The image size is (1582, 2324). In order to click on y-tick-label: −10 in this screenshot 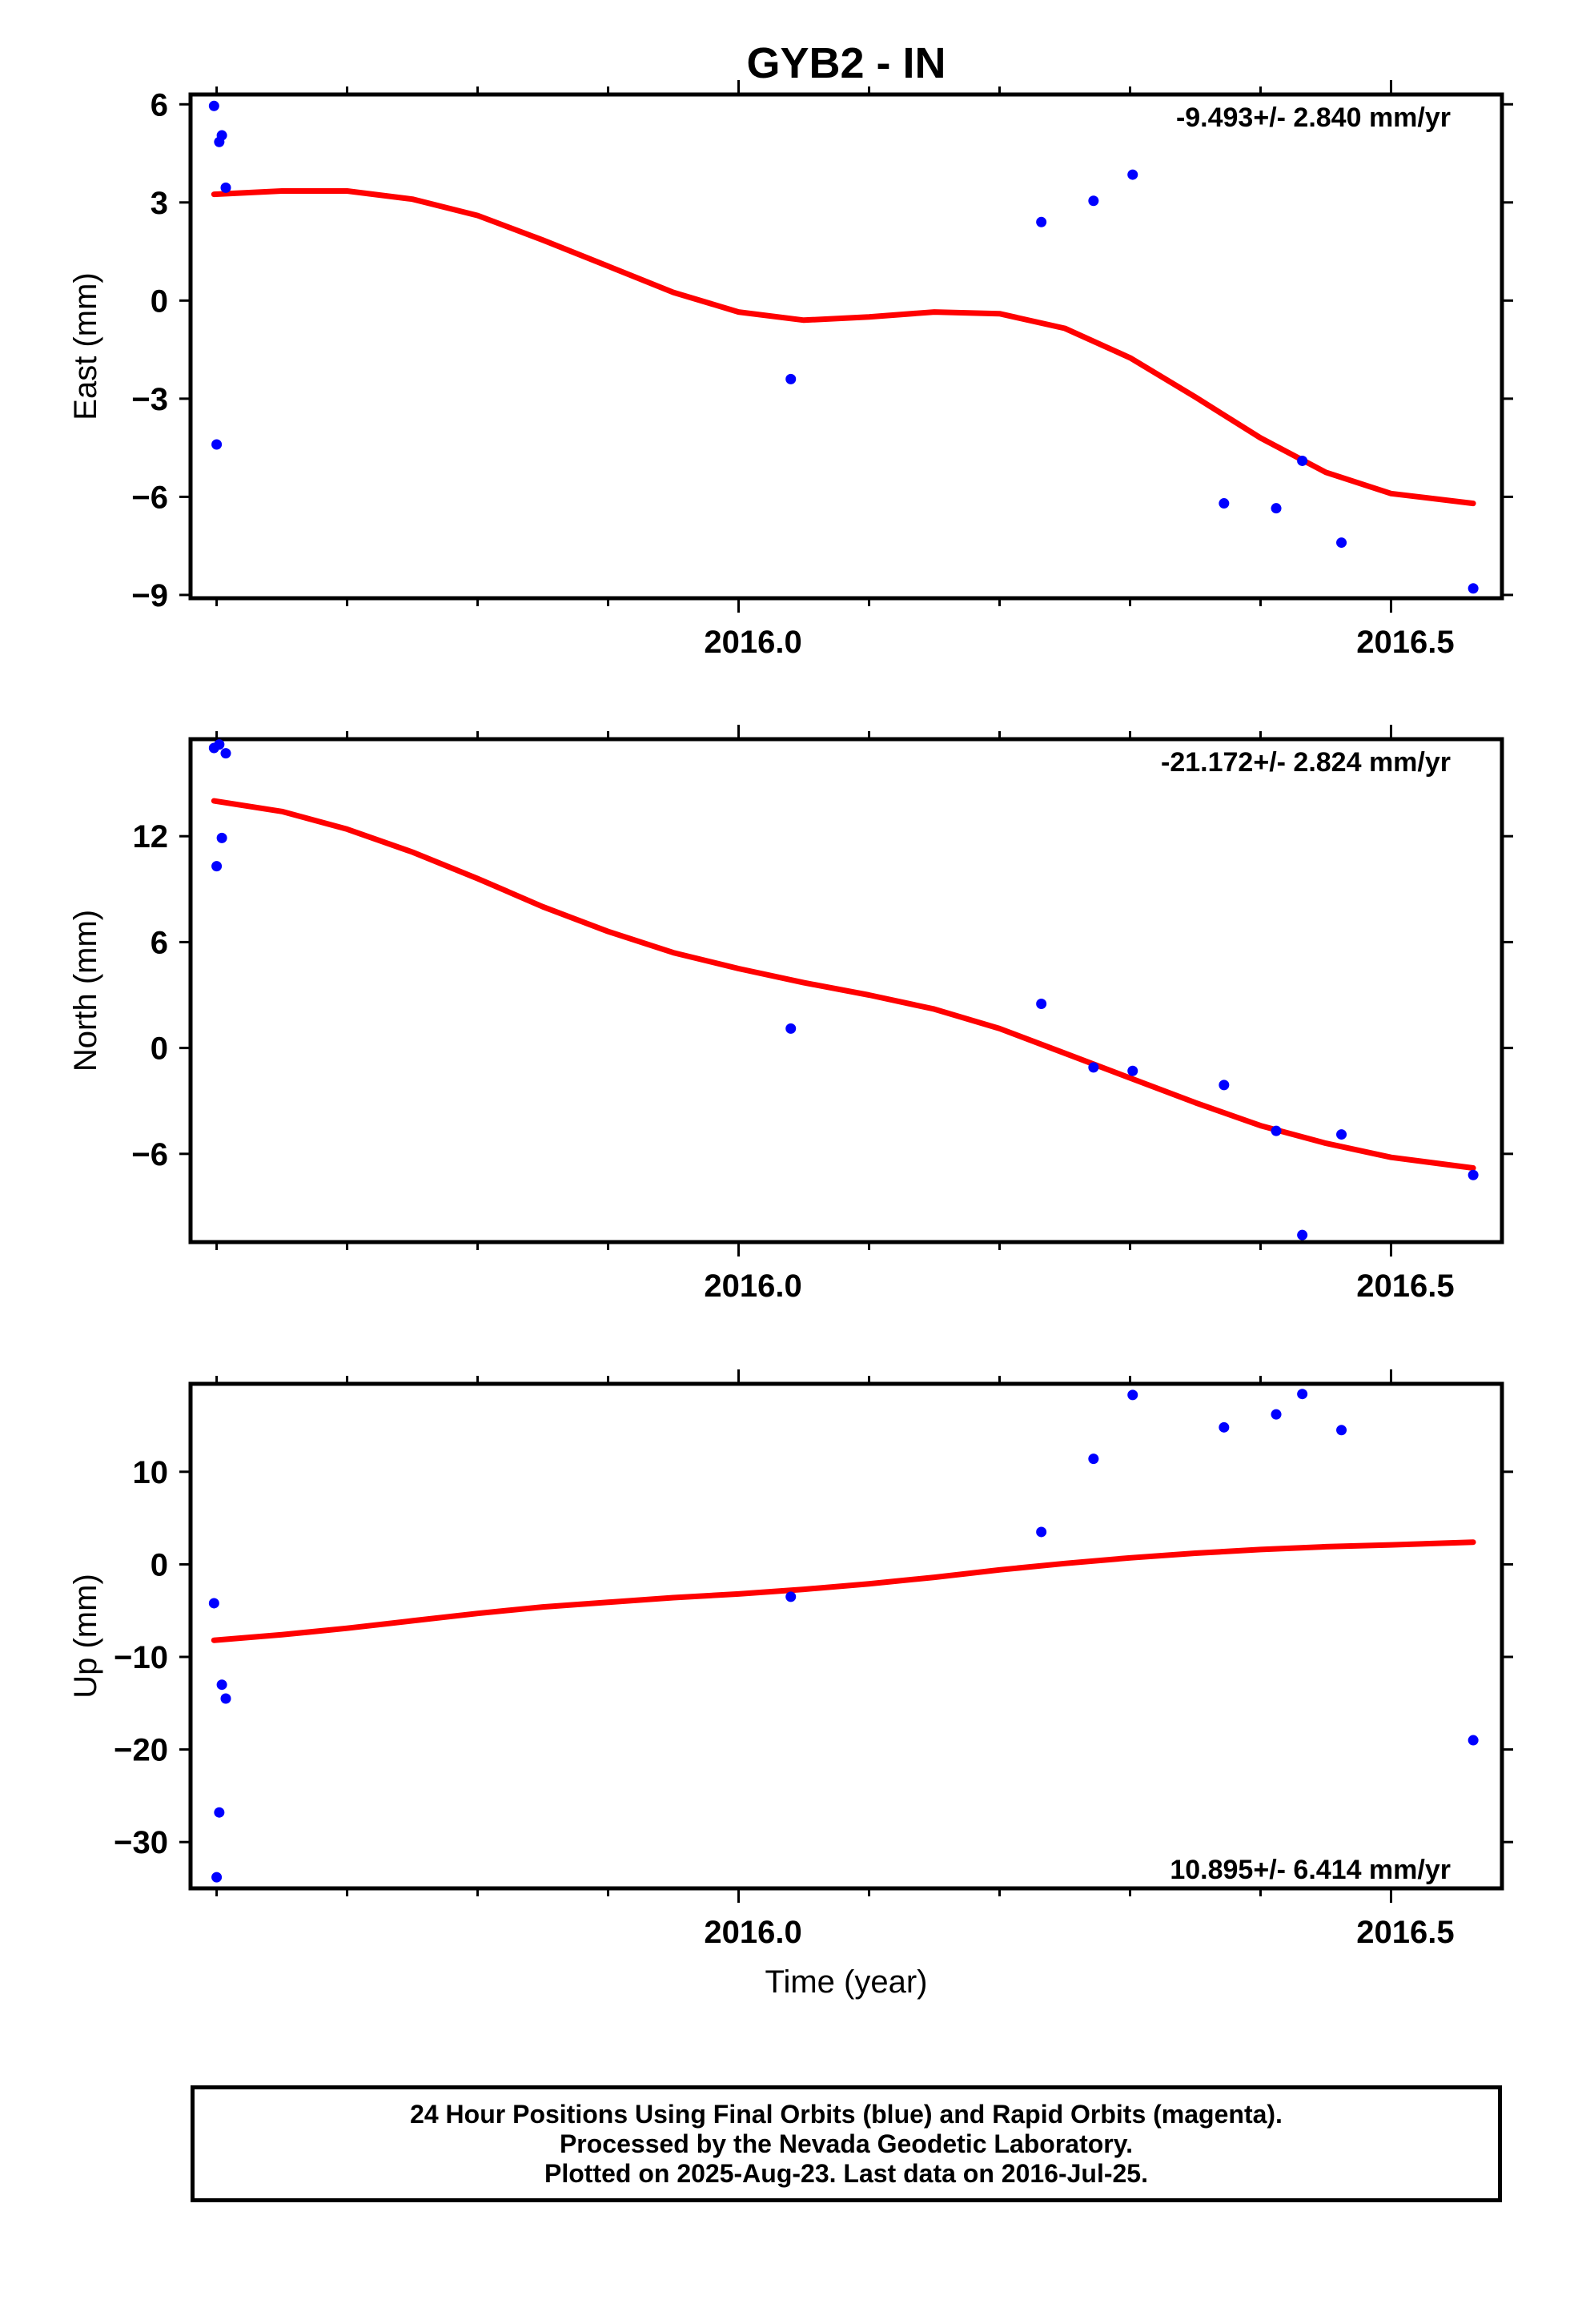, I will do `click(141, 1657)`.